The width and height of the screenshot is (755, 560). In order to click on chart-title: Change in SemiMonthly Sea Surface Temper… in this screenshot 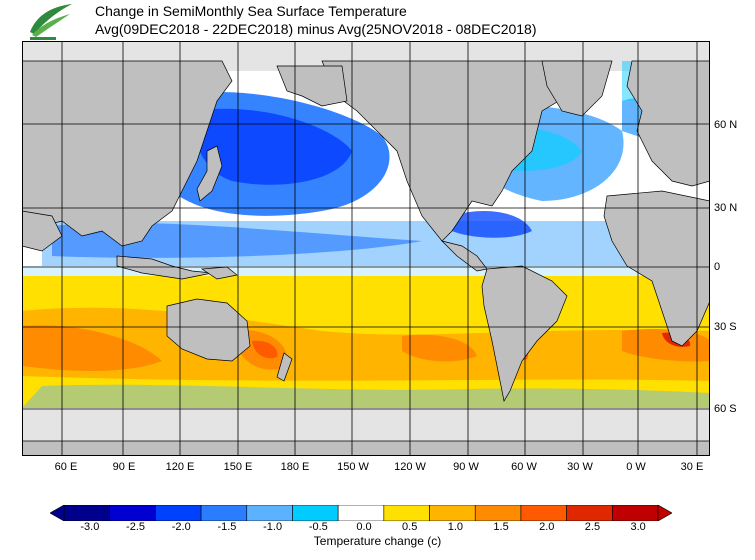, I will do `click(316, 20)`.